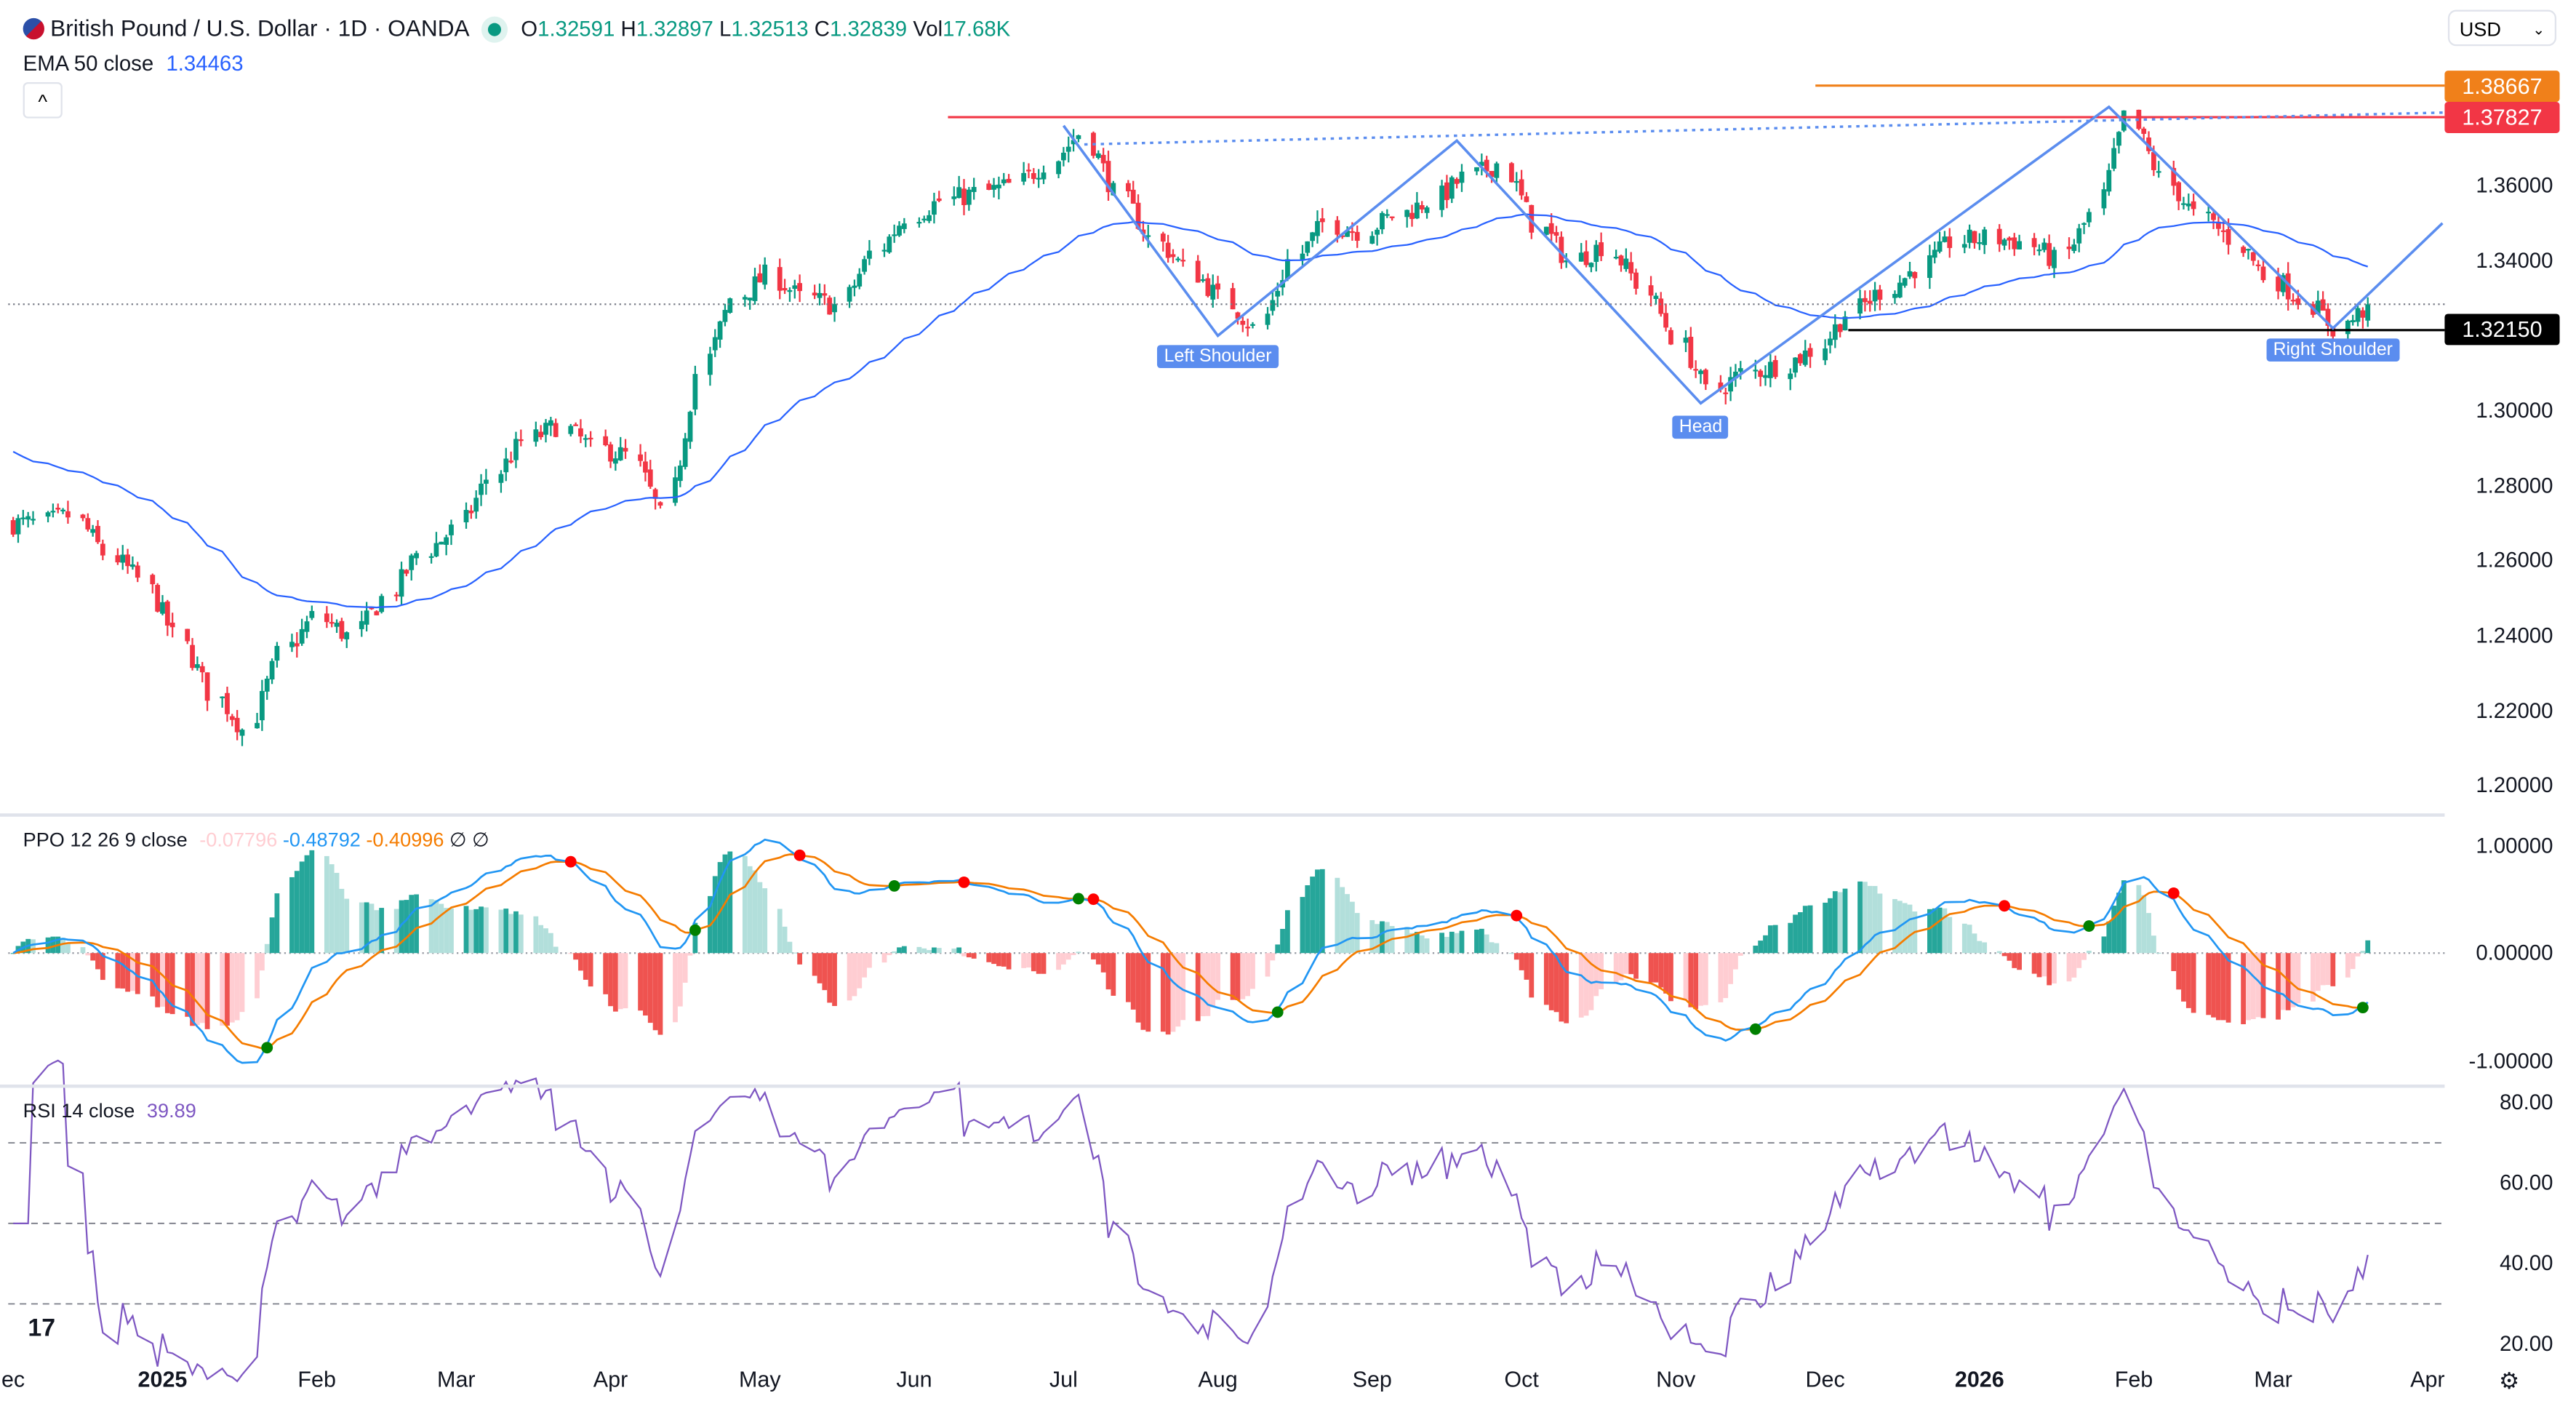 The image size is (2576, 1409). What do you see at coordinates (1700, 428) in the screenshot?
I see `head-label: Head` at bounding box center [1700, 428].